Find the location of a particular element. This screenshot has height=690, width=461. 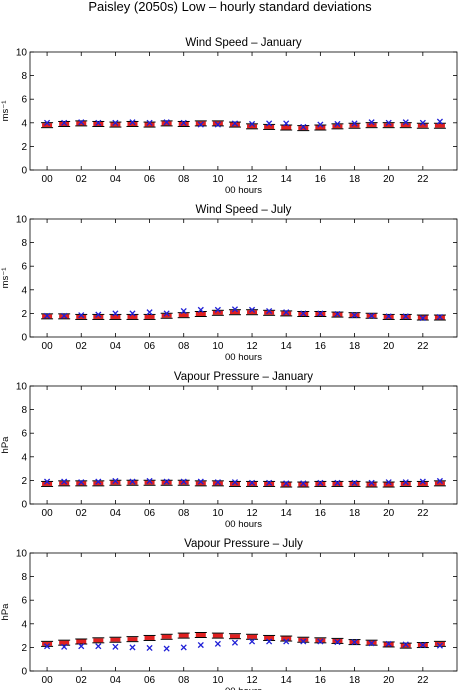

x-tick-label: 16 is located at coordinates (321, 680).